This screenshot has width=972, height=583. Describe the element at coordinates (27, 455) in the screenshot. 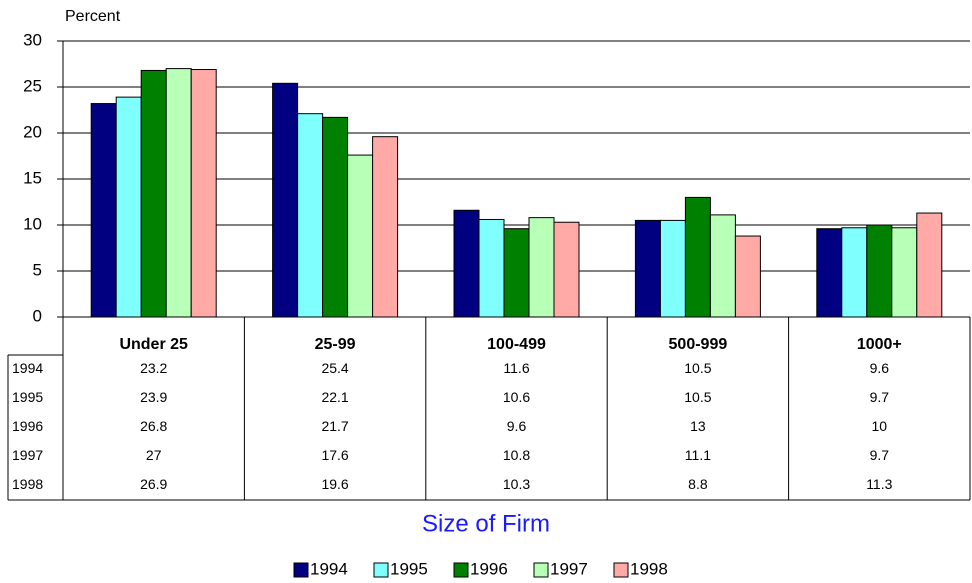

I see `table-row-label: 1997` at that location.